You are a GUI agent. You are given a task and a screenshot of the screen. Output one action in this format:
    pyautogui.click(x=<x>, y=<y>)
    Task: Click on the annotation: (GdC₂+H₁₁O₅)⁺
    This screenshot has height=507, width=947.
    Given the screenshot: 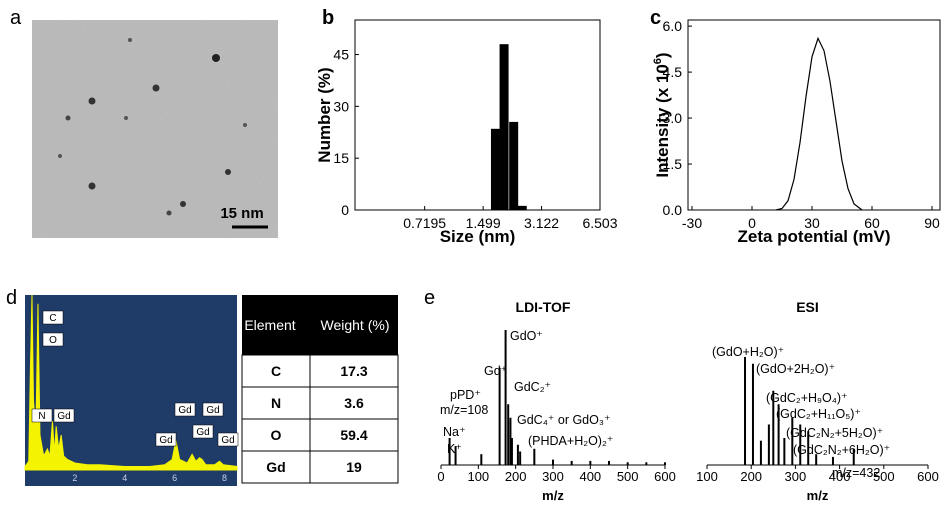 What is the action you would take?
    pyautogui.click(x=818, y=414)
    